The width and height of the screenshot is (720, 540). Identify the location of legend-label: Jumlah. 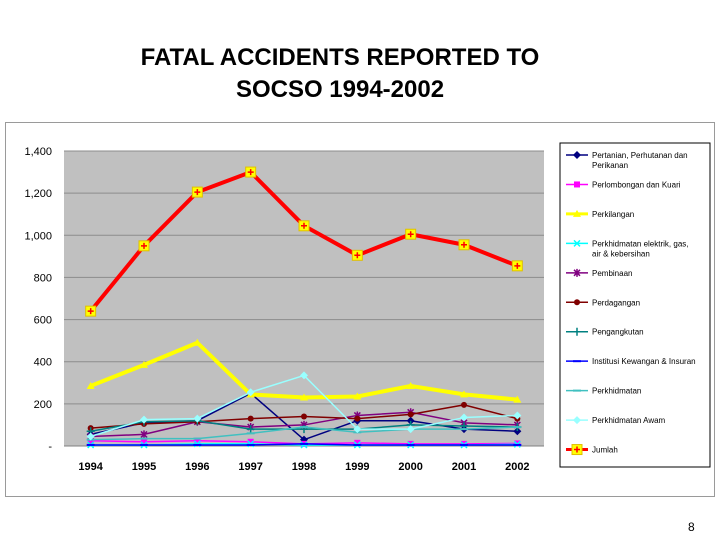
(605, 450).